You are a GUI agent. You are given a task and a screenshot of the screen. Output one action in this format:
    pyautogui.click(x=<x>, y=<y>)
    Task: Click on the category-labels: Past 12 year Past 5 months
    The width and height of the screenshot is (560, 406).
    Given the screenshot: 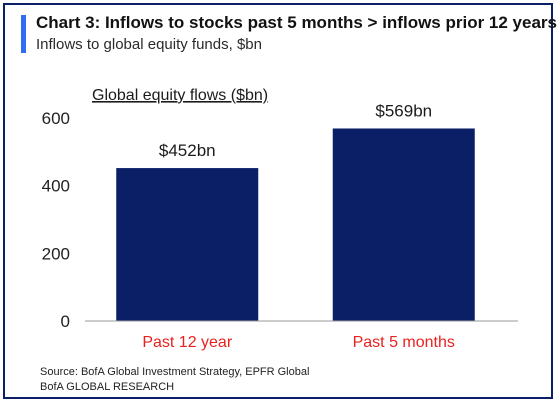 What is the action you would take?
    pyautogui.click(x=298, y=342)
    